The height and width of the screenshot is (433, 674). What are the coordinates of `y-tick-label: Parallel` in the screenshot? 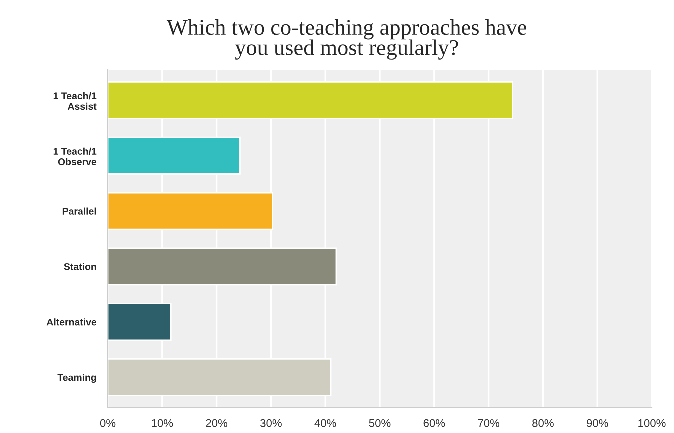 It's located at (79, 211).